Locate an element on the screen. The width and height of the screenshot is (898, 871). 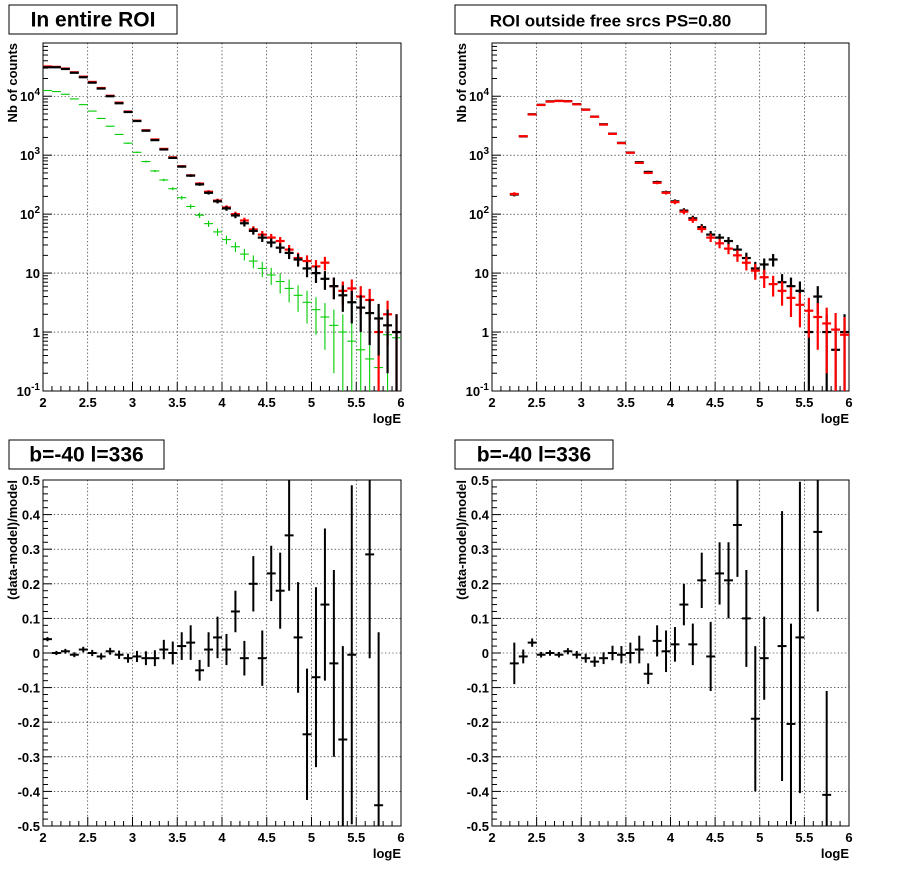
y-tick-label: 0.2 is located at coordinates (480, 584).